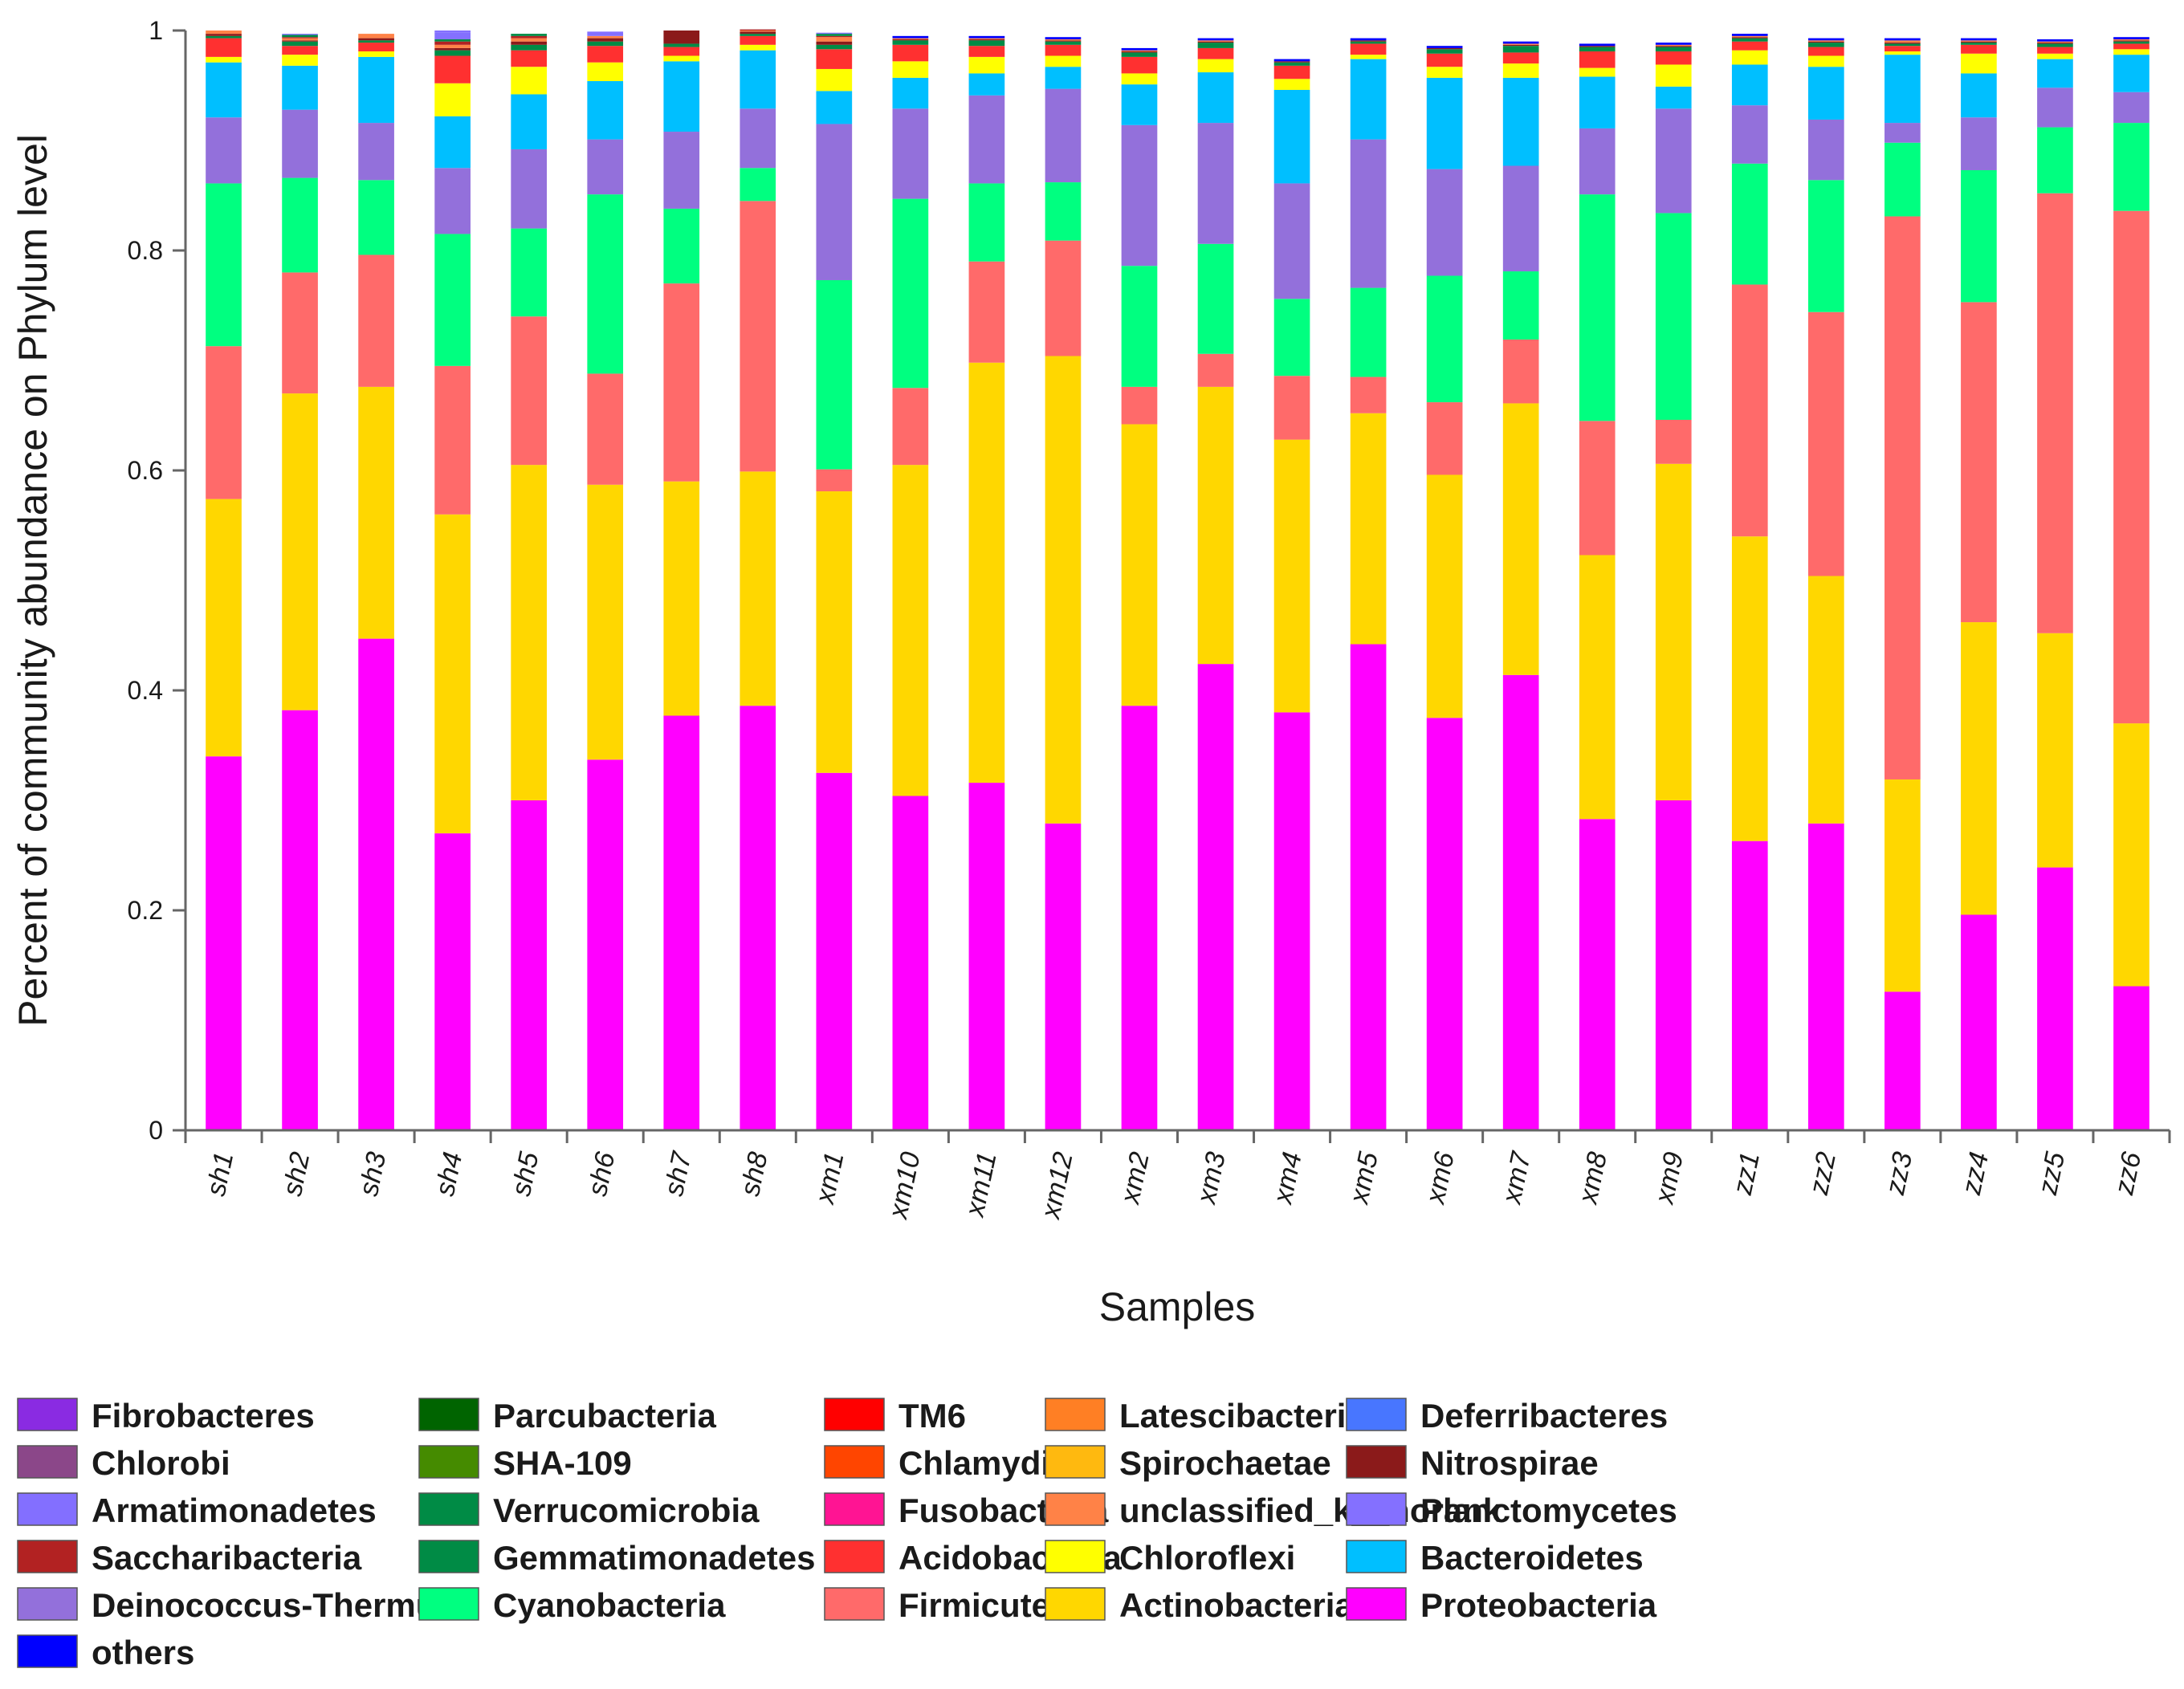  Describe the element at coordinates (529, 43) in the screenshot. I see `bar-segment-sh5-Nitrospirae` at that location.